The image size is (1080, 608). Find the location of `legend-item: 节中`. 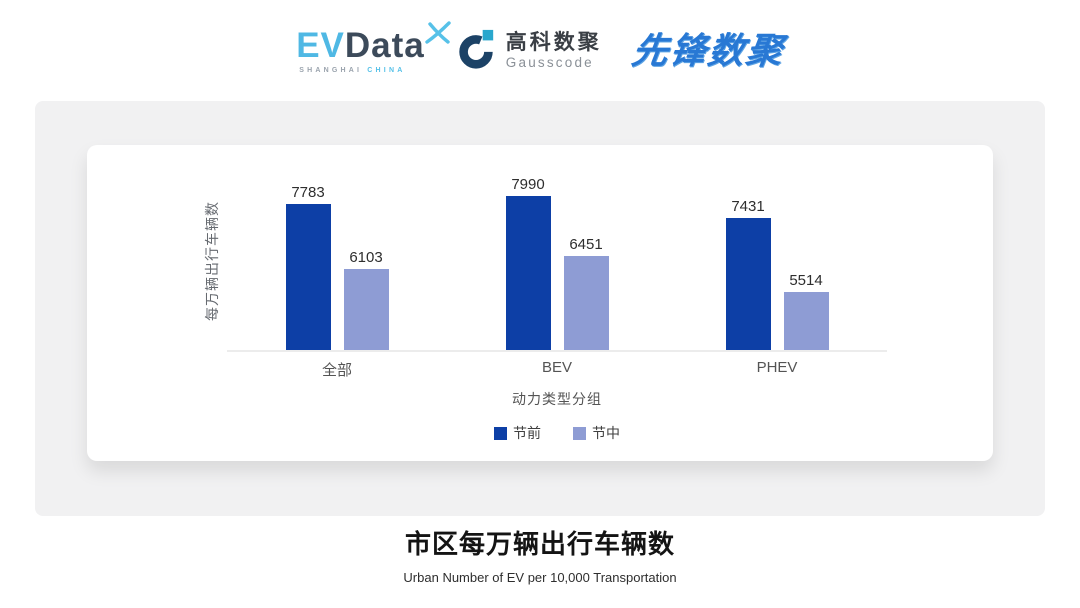

legend-item: 节中 is located at coordinates (596, 433).